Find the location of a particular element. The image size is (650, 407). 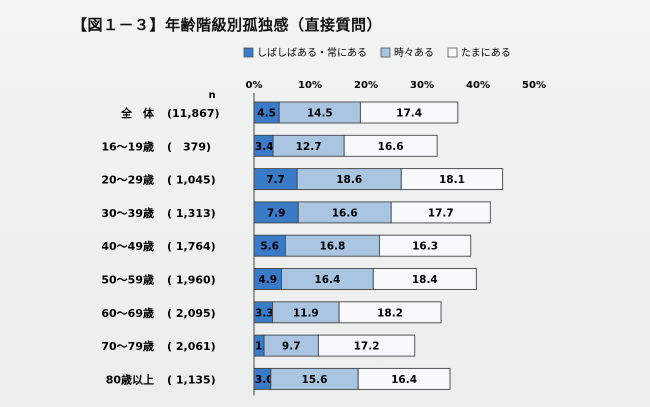

sample-size-label: ( 379) is located at coordinates (189, 146).